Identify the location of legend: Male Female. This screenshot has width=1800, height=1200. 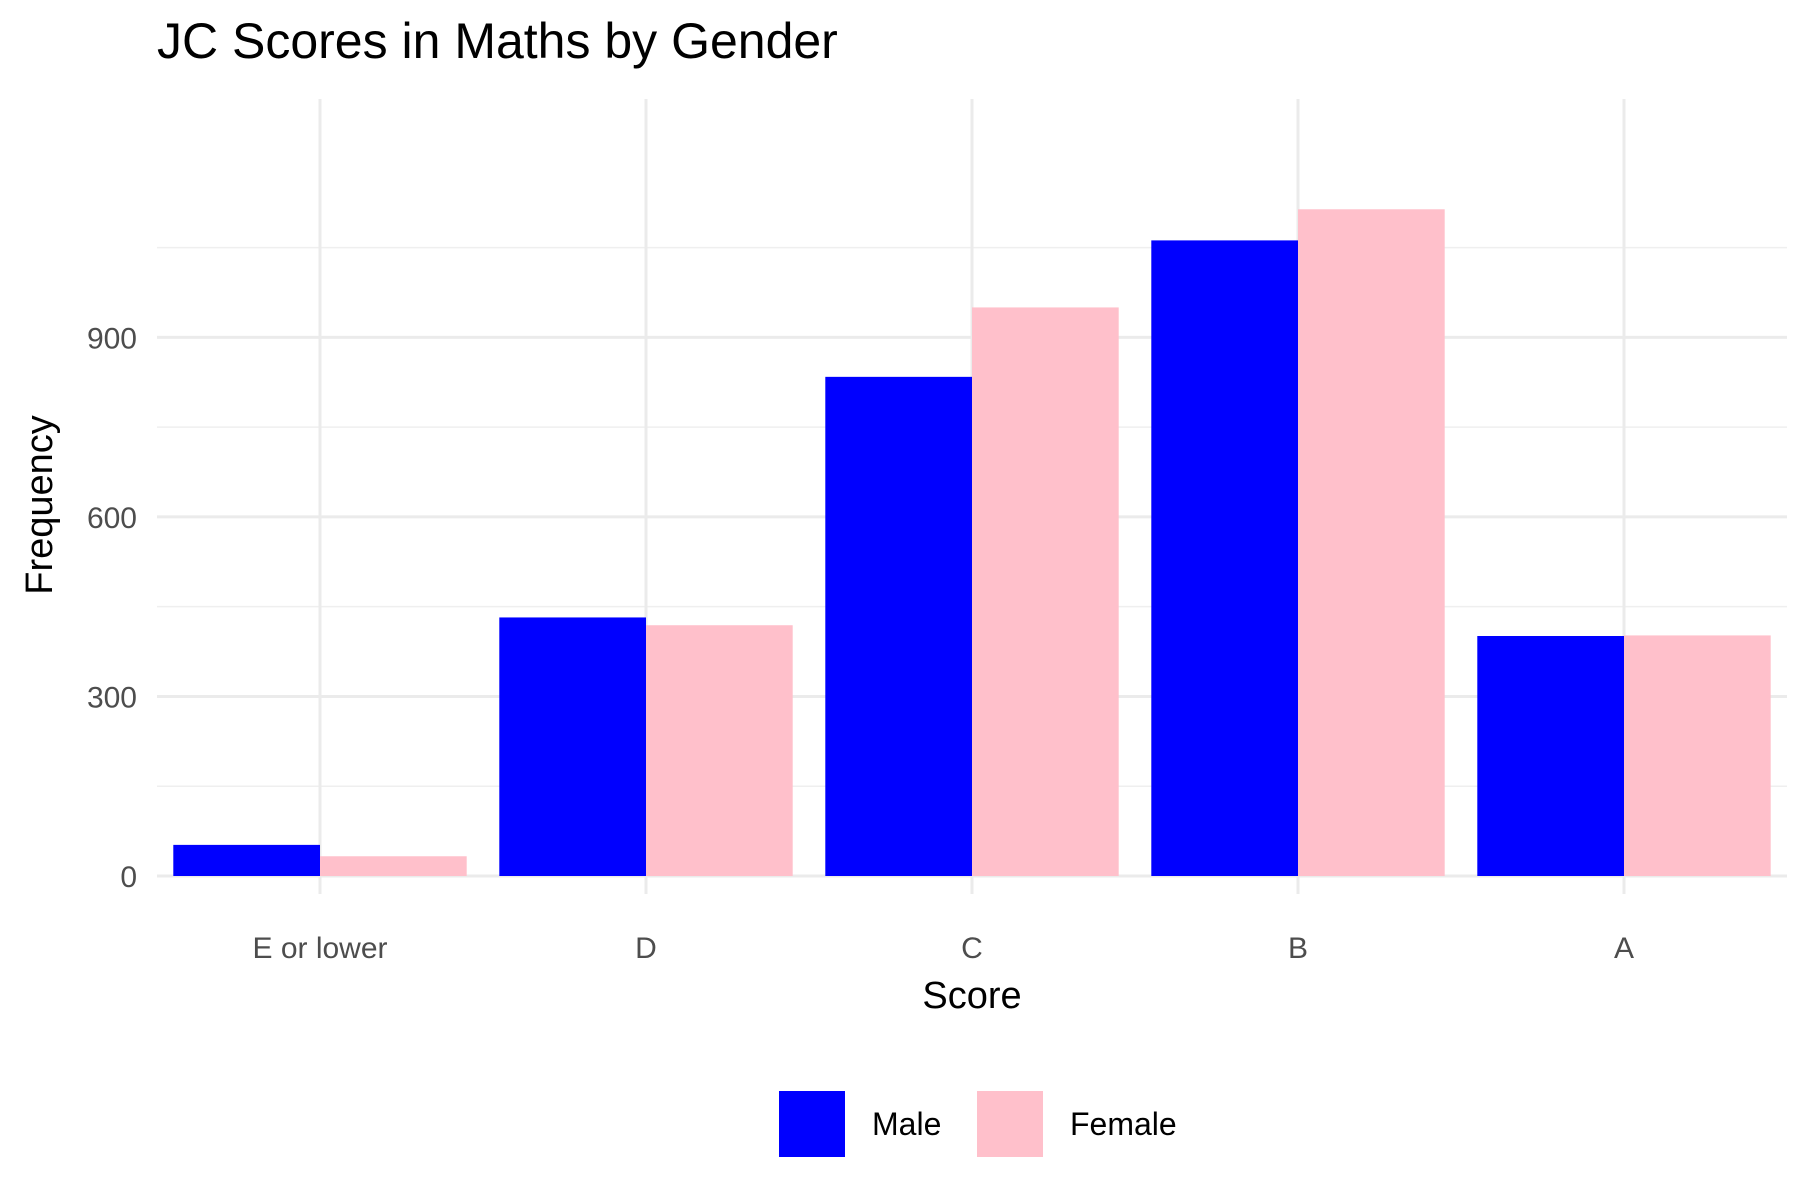
(978, 1124).